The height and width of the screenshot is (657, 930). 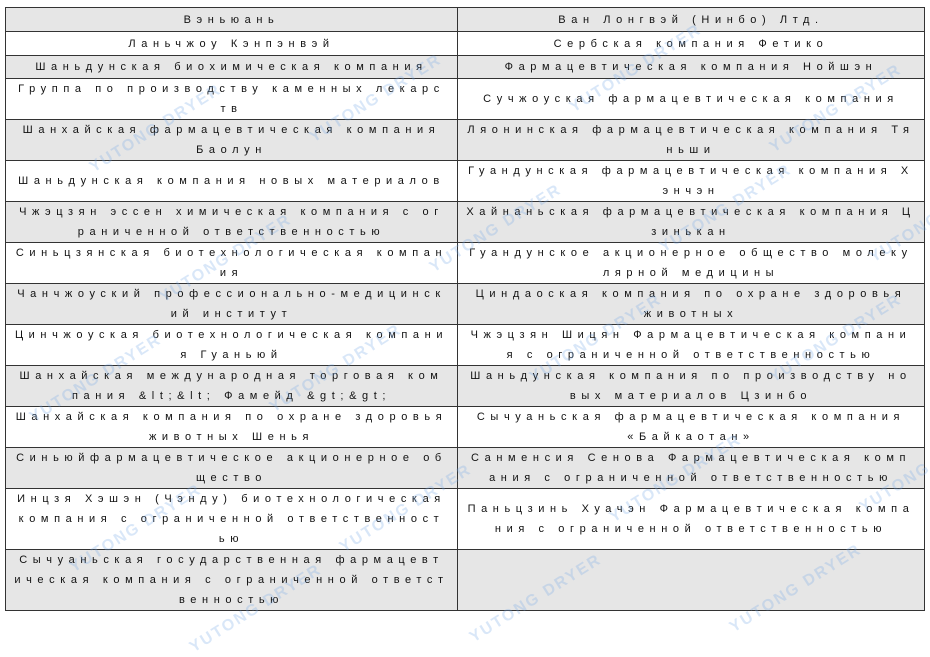 What do you see at coordinates (231, 19) in the screenshot?
I see `table-cell: Вэньюань` at bounding box center [231, 19].